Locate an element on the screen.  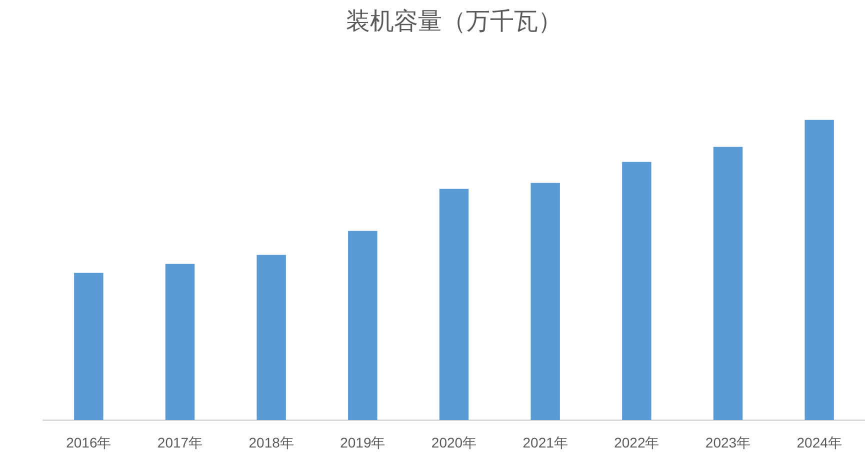
x-tick-label: 2021年 is located at coordinates (545, 442).